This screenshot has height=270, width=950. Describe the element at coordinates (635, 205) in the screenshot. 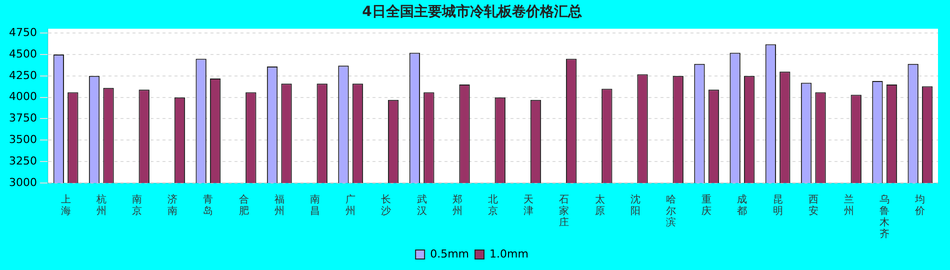

I see `x-tick-label: 沈阳` at that location.